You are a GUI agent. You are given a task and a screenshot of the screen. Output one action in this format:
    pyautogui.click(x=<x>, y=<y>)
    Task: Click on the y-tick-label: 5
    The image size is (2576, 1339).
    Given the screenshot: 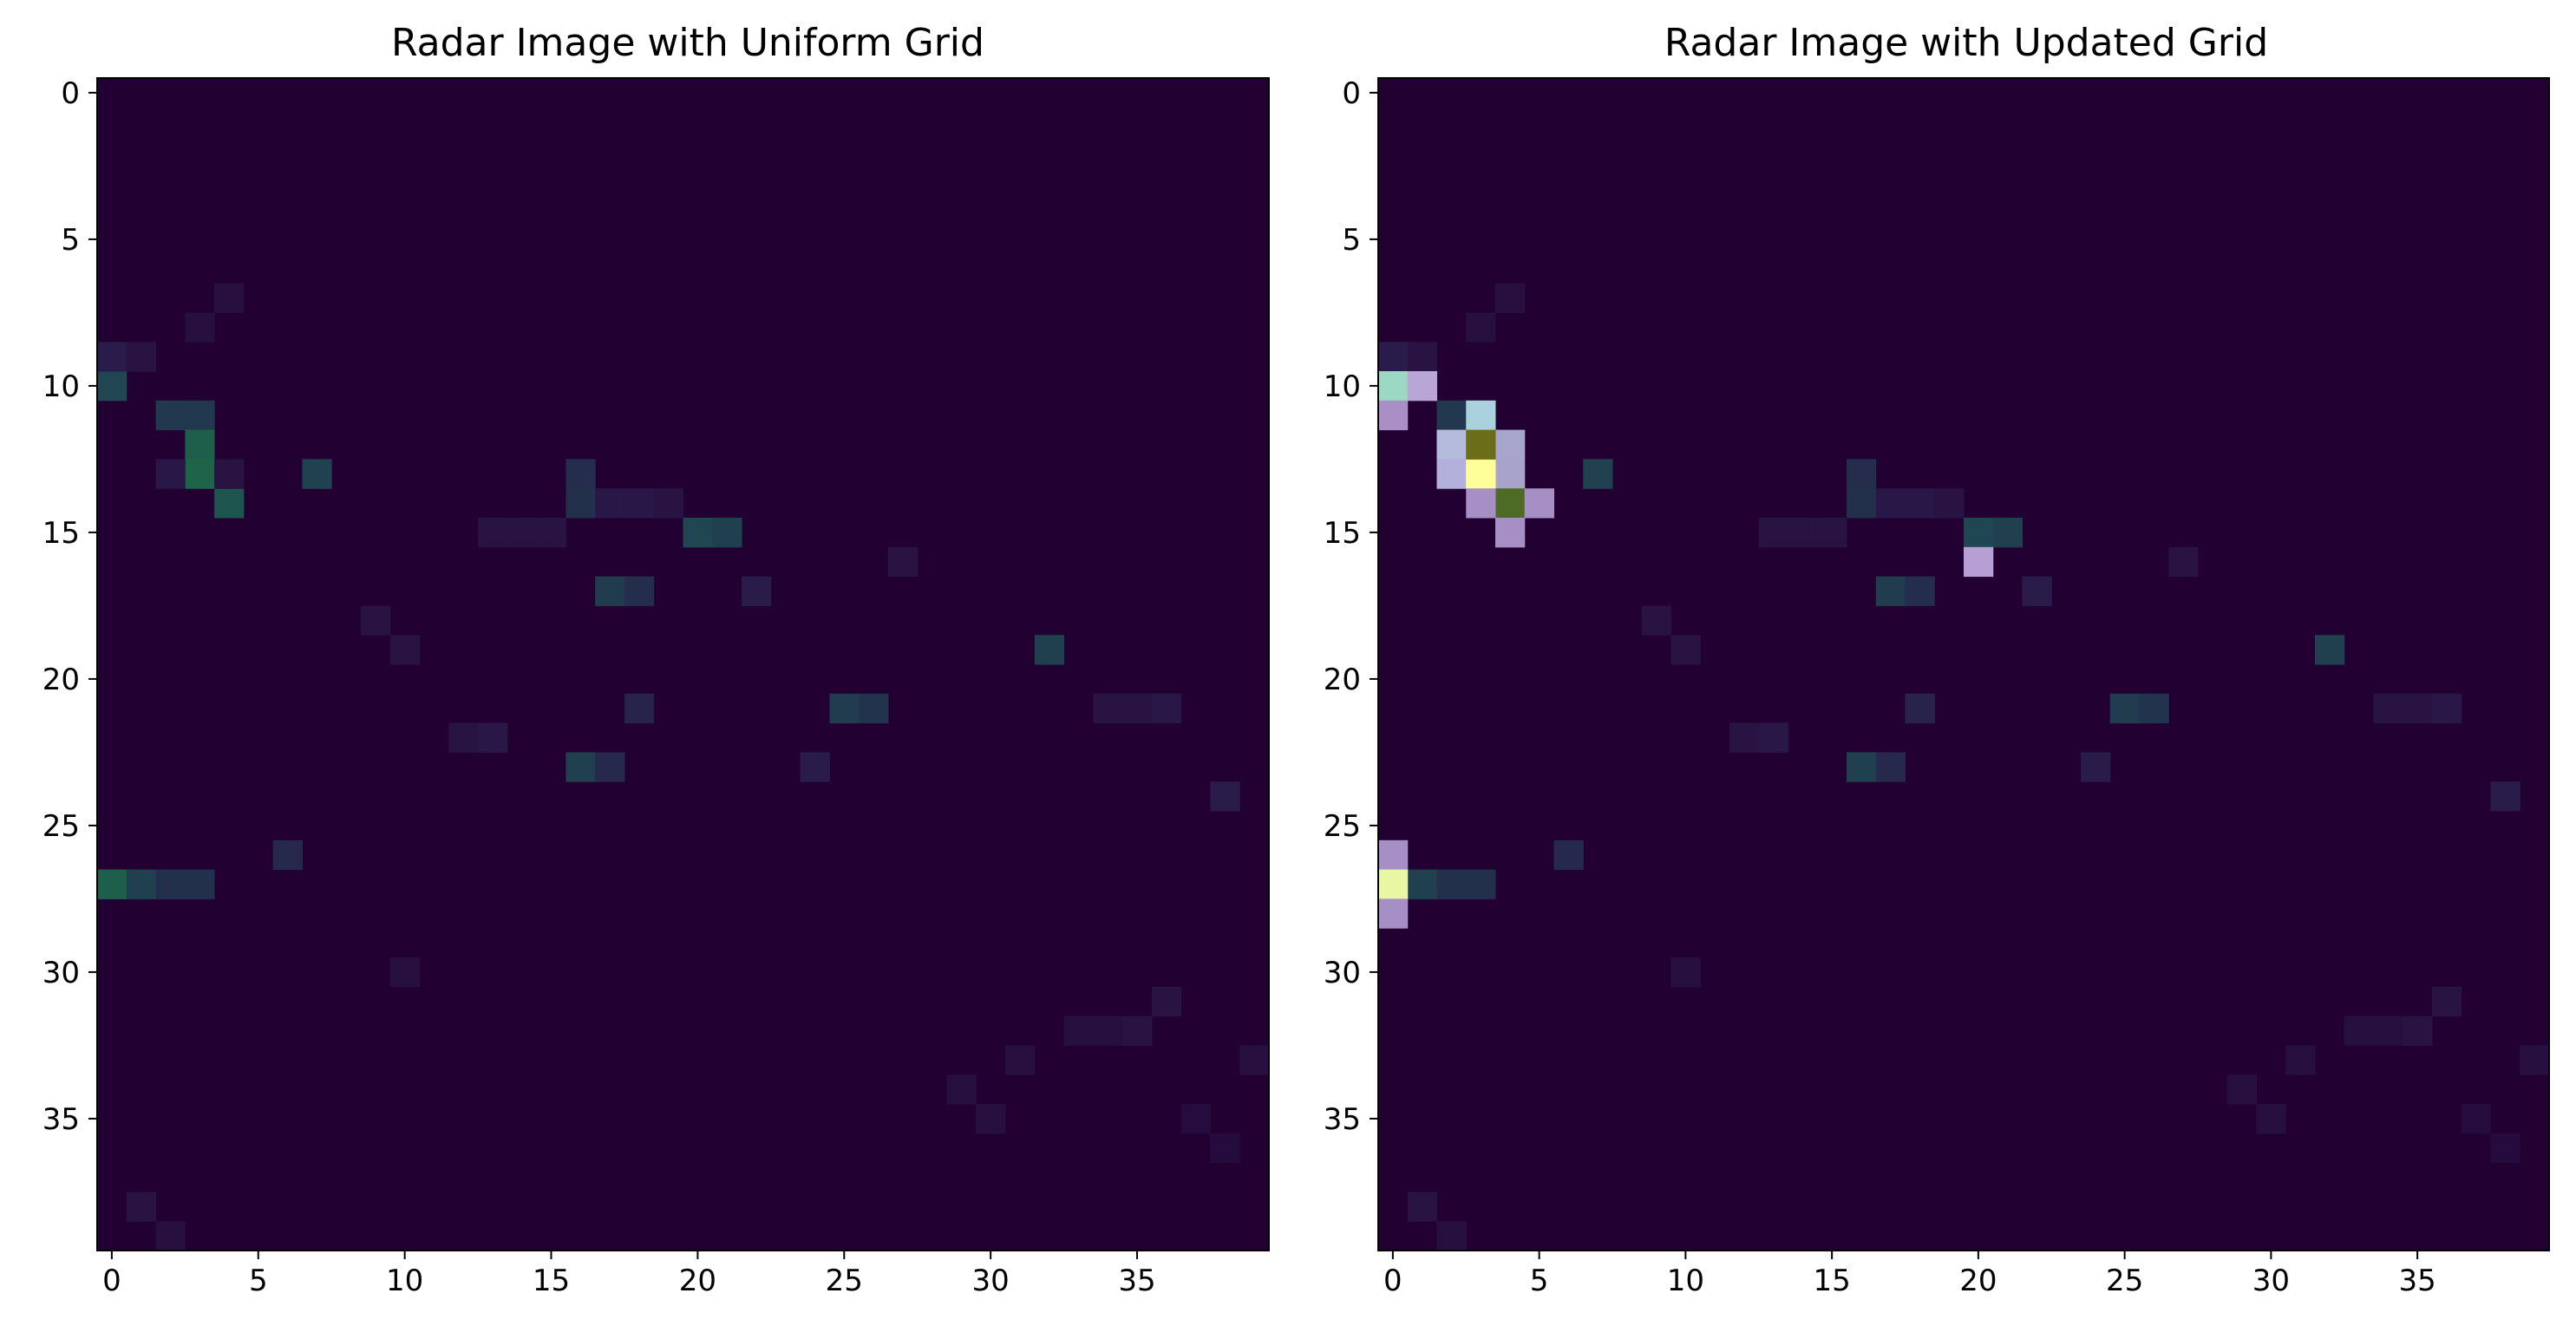 What is the action you would take?
    pyautogui.click(x=70, y=240)
    